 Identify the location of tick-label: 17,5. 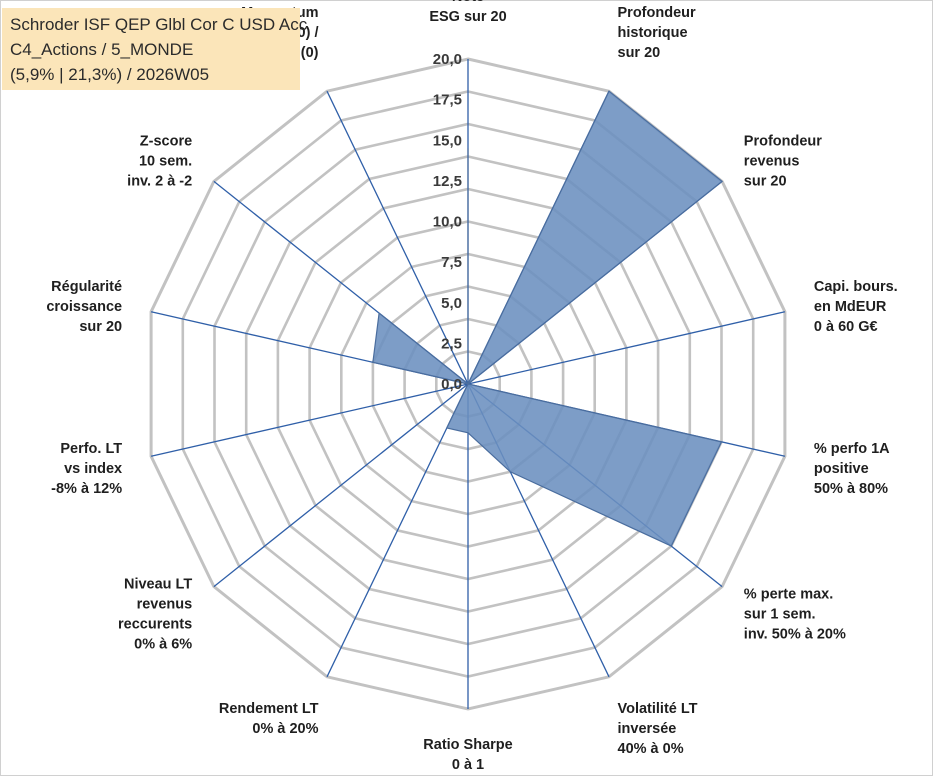
(447, 100).